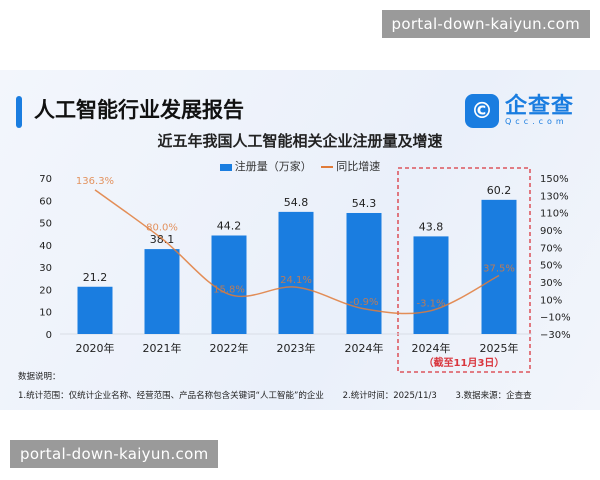 This screenshot has height=480, width=600. Describe the element at coordinates (327, 167) in the screenshot. I see `legend-line-swatch` at that location.